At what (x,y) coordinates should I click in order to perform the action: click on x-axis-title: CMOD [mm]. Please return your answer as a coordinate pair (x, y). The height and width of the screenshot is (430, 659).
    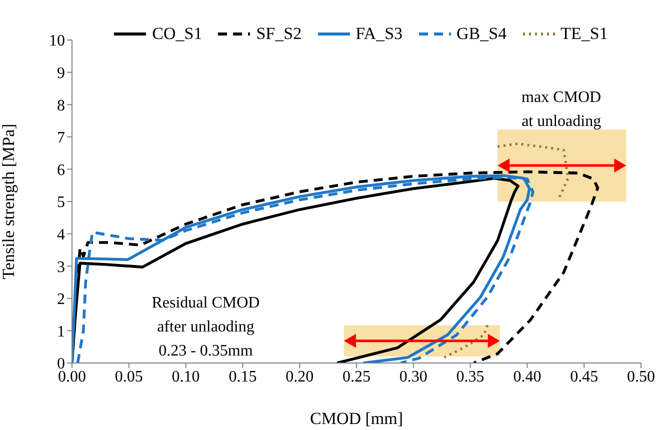
    Looking at the image, I should click on (357, 418).